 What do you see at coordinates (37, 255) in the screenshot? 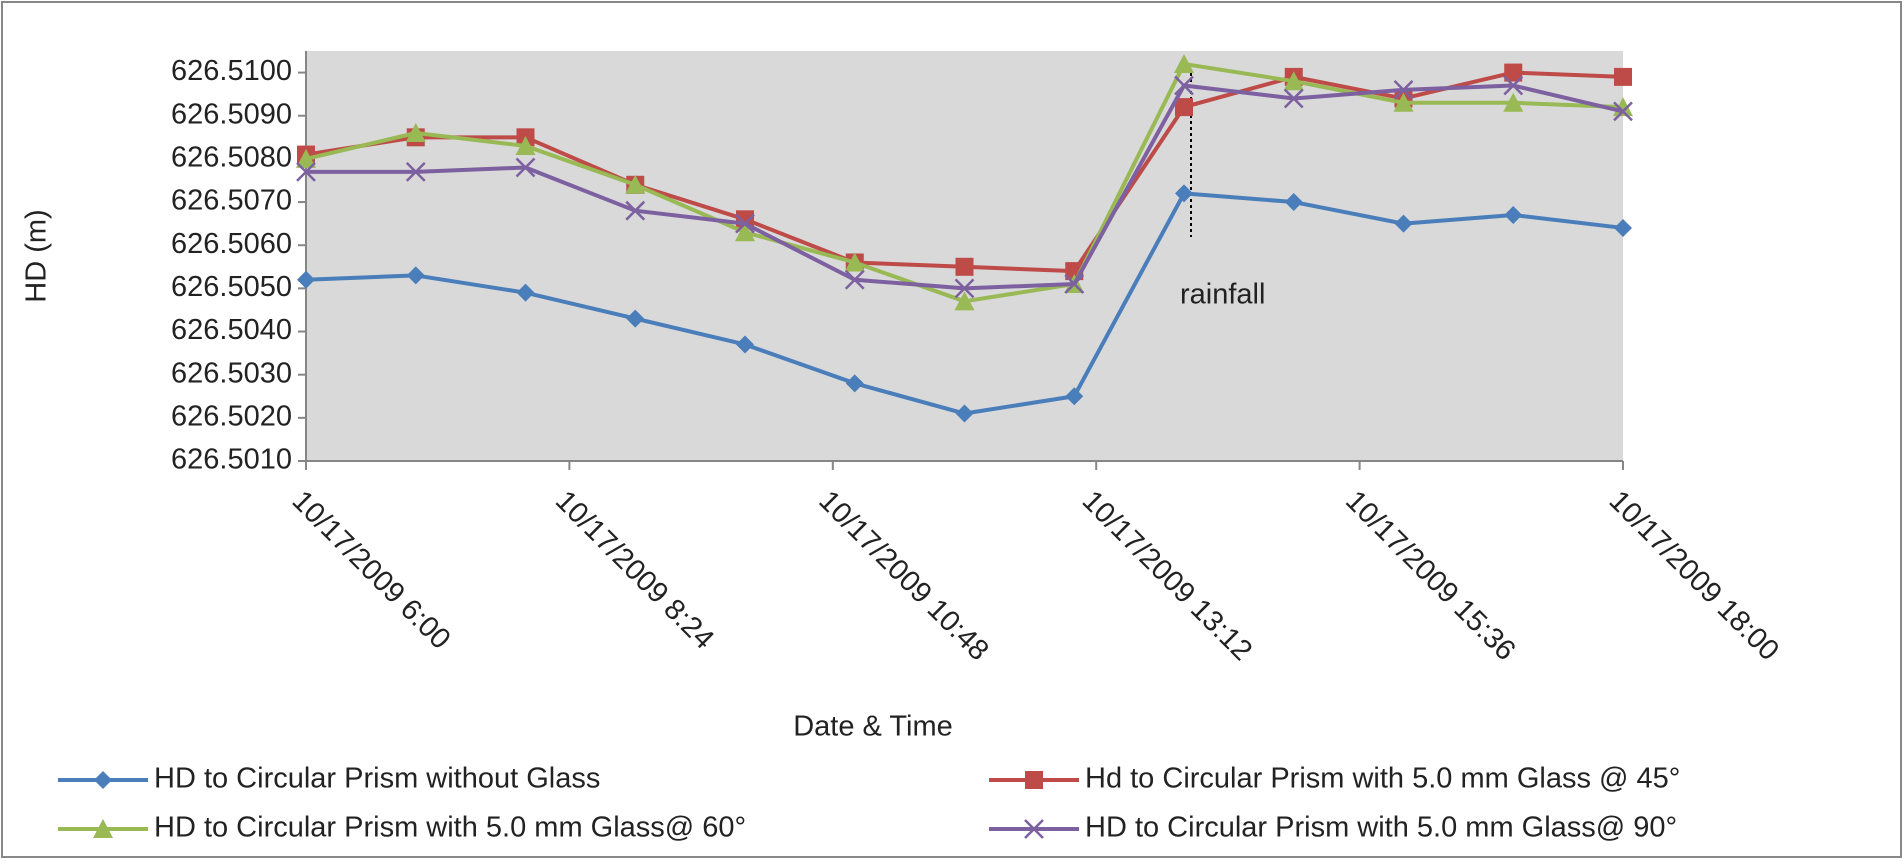
I see `y-axis-title: HD (m)` at bounding box center [37, 255].